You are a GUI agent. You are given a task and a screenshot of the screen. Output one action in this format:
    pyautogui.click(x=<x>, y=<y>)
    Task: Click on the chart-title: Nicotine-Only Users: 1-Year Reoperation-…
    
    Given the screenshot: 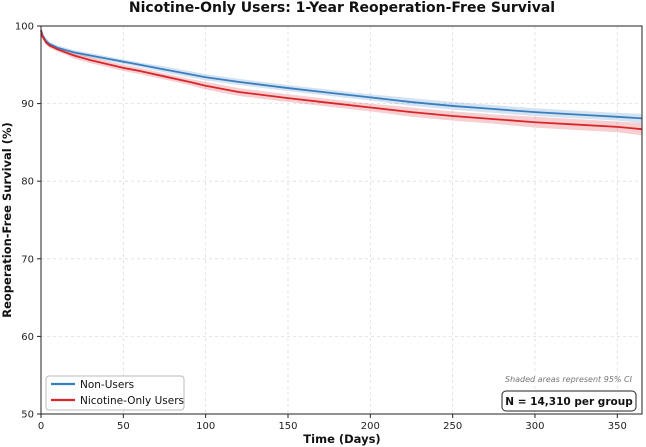 What is the action you would take?
    pyautogui.click(x=342, y=8)
    